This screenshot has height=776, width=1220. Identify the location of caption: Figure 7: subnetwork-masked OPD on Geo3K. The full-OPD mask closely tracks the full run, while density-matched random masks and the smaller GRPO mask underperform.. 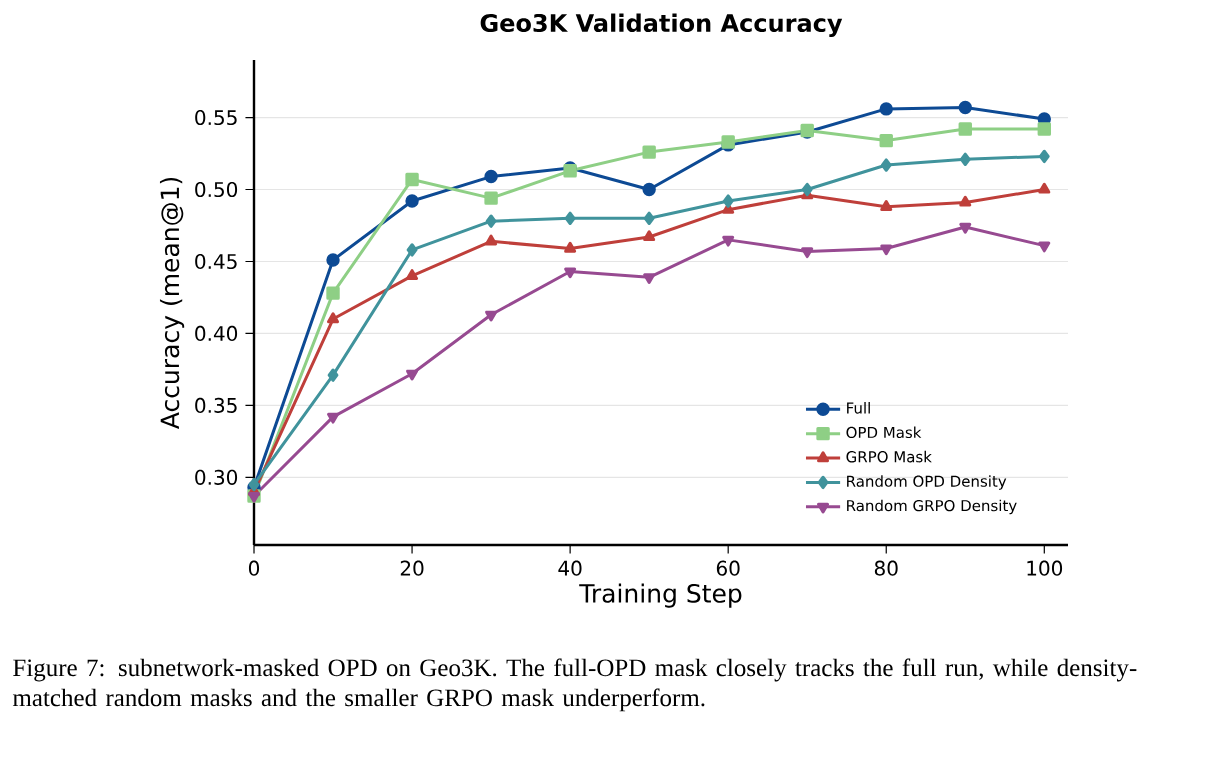
(574, 685).